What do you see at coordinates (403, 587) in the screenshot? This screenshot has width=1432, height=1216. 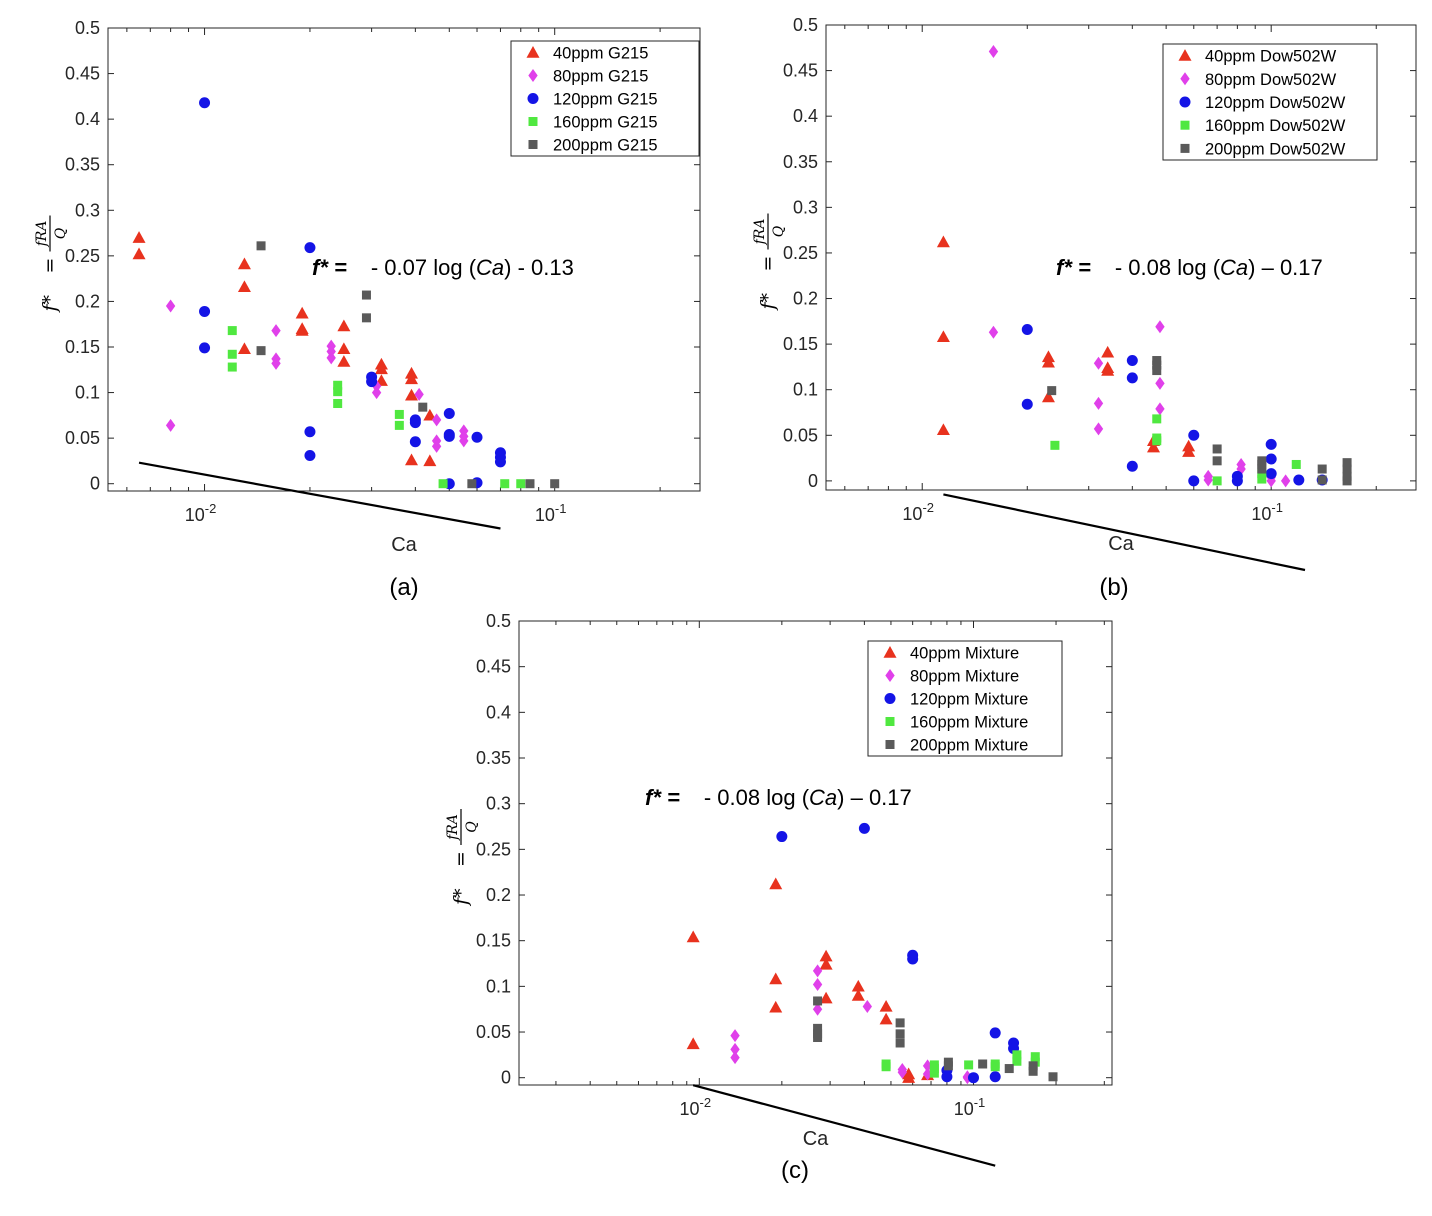 I see `panel-label: (a)` at bounding box center [403, 587].